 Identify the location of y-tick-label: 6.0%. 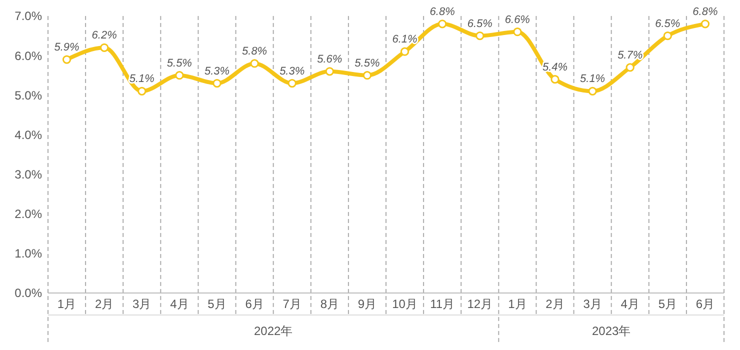
(28, 55).